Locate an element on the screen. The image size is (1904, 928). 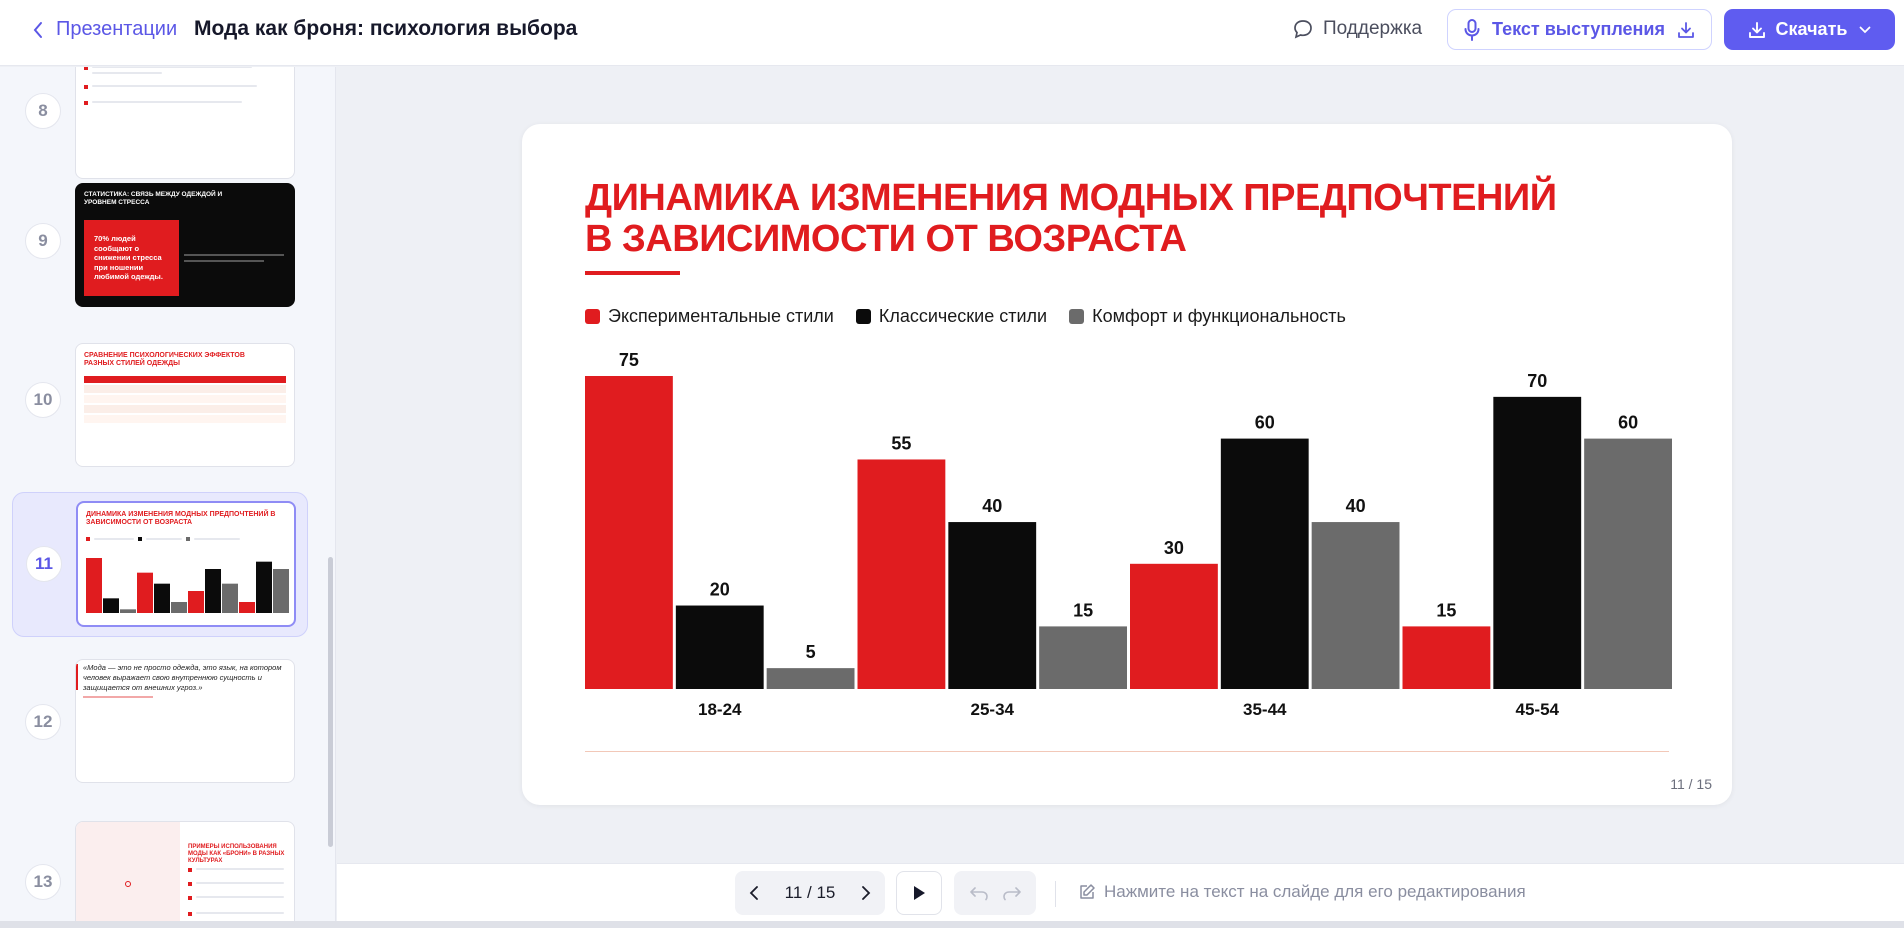
mini-chart is located at coordinates (187, 585).